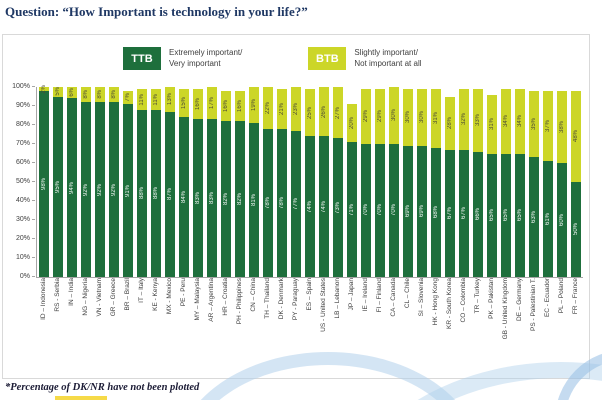  Describe the element at coordinates (394, 182) in the screenshot. I see `bar-column: 30% 70%` at that location.